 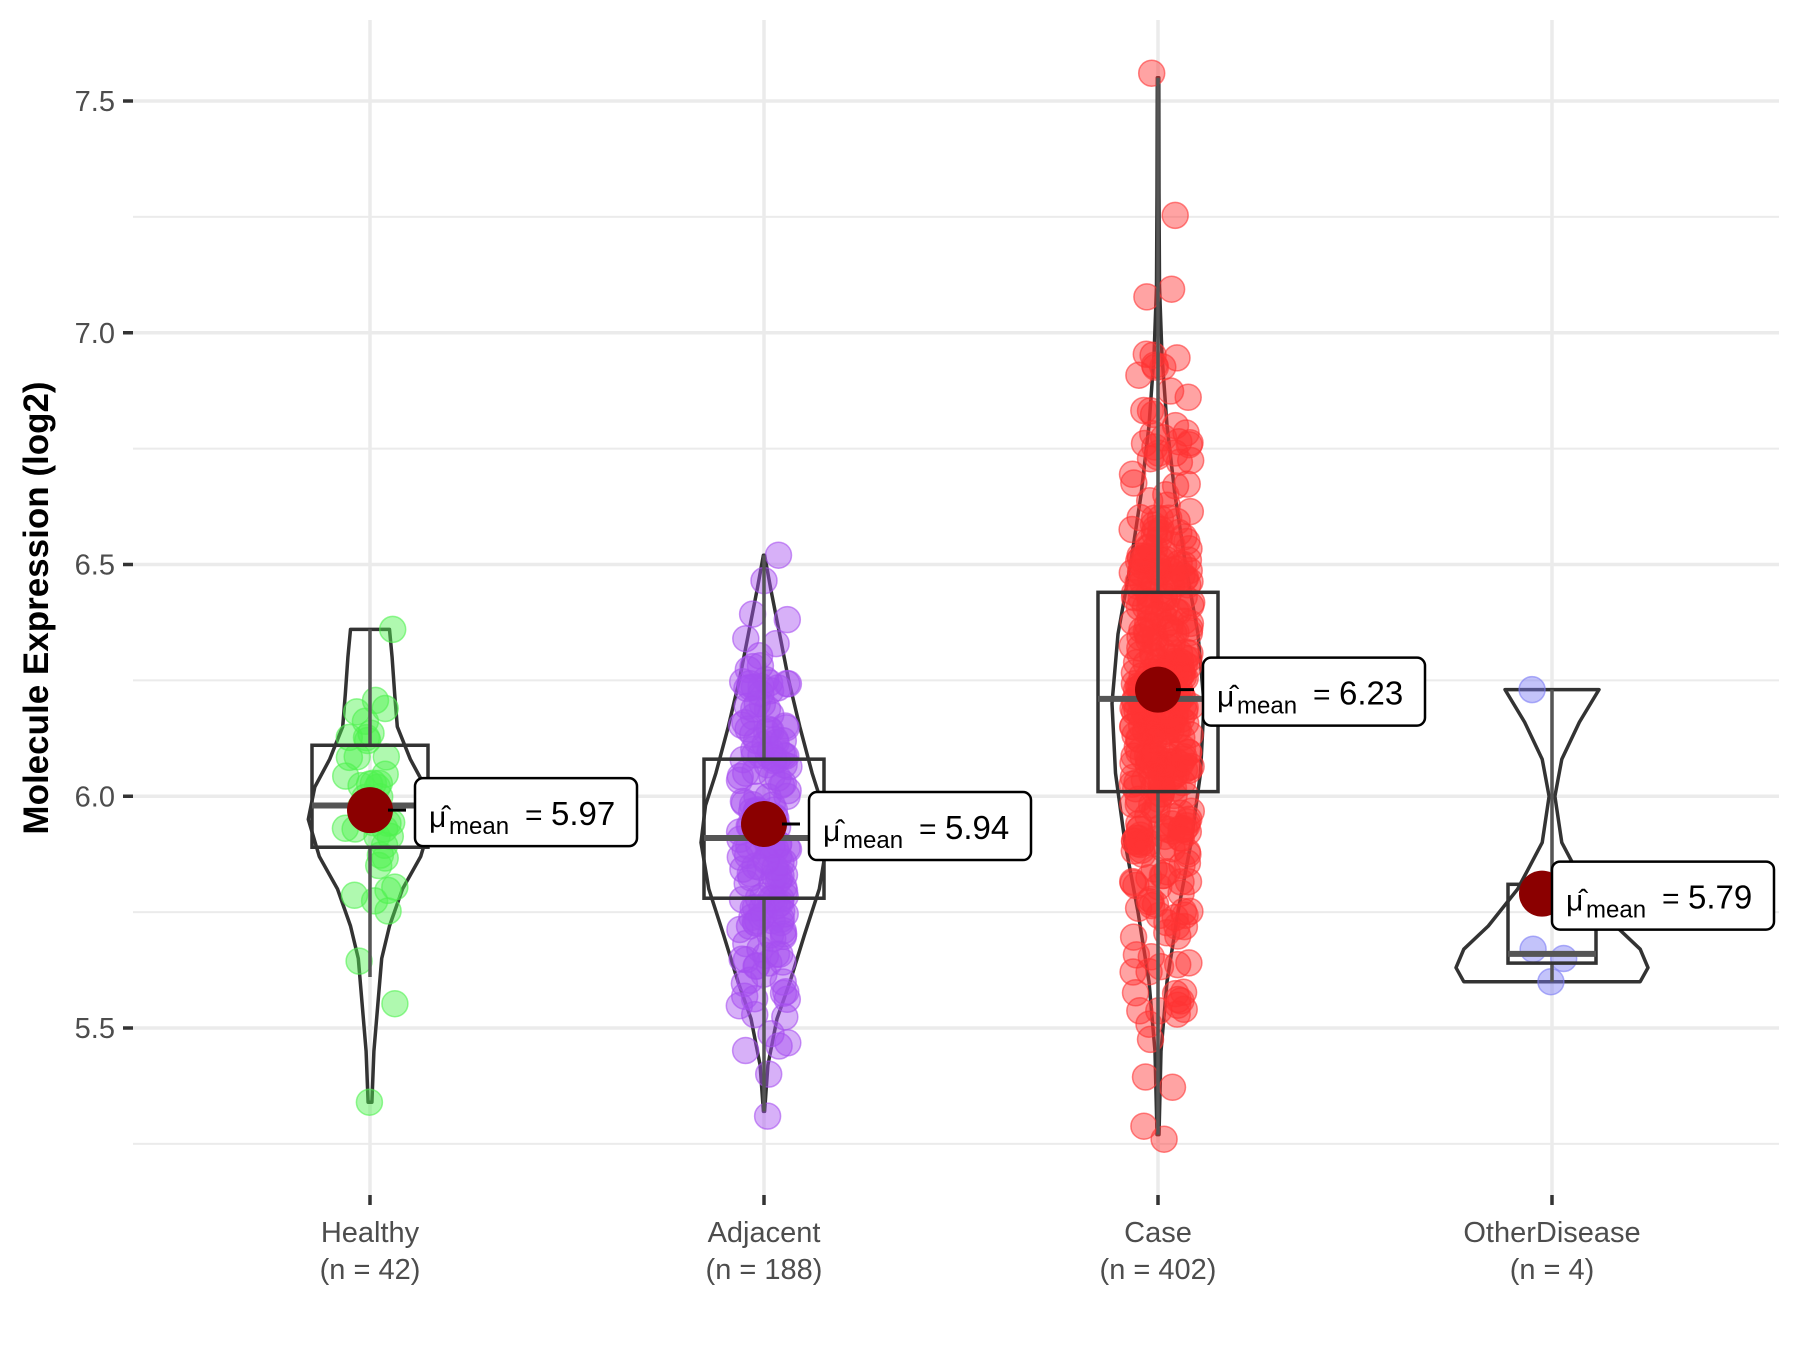 I want to click on y-tick-label: 6.0, so click(x=95, y=797).